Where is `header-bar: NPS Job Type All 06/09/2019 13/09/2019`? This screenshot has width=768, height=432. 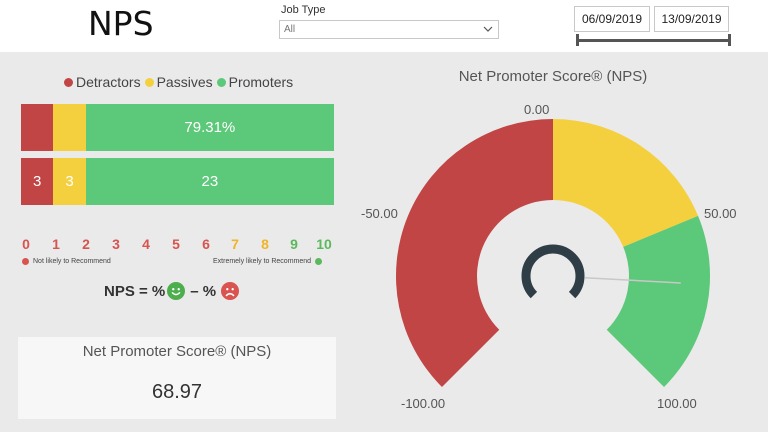
header-bar: NPS Job Type All 06/09/2019 13/09/2019 is located at coordinates (384, 26).